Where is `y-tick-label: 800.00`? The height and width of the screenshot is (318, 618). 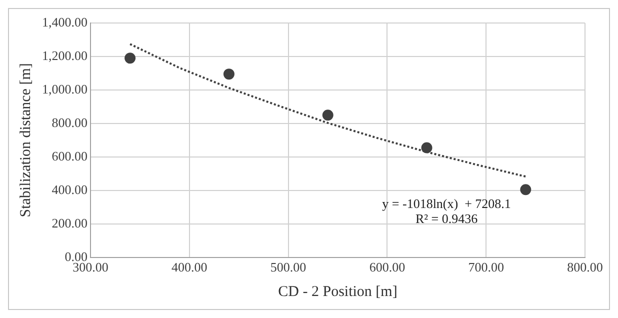 y-tick-label: 800.00 is located at coordinates (70, 122).